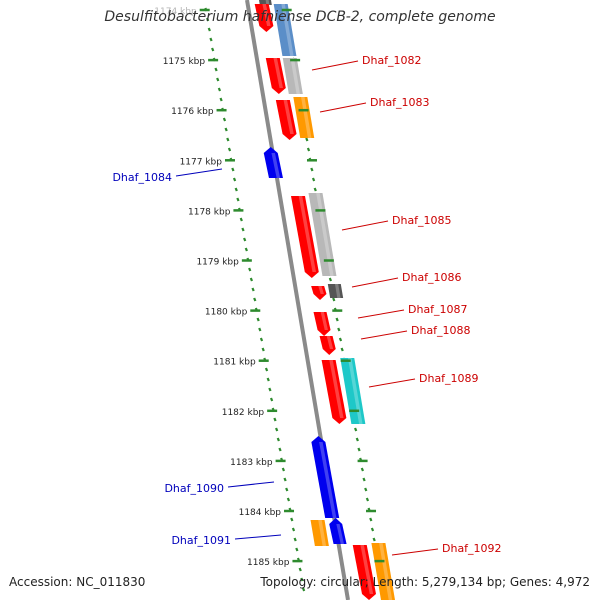 Image resolution: width=600 pixels, height=600 pixels. What do you see at coordinates (201, 162) in the screenshot?
I see `scale-label: 1177 kbp` at bounding box center [201, 162].